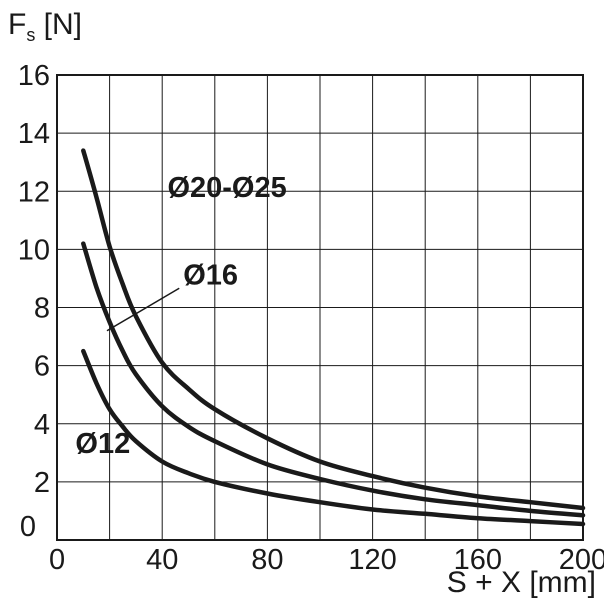 The width and height of the screenshot is (604, 612). Describe the element at coordinates (102, 444) in the screenshot. I see `series-label-2: Ø12` at that location.